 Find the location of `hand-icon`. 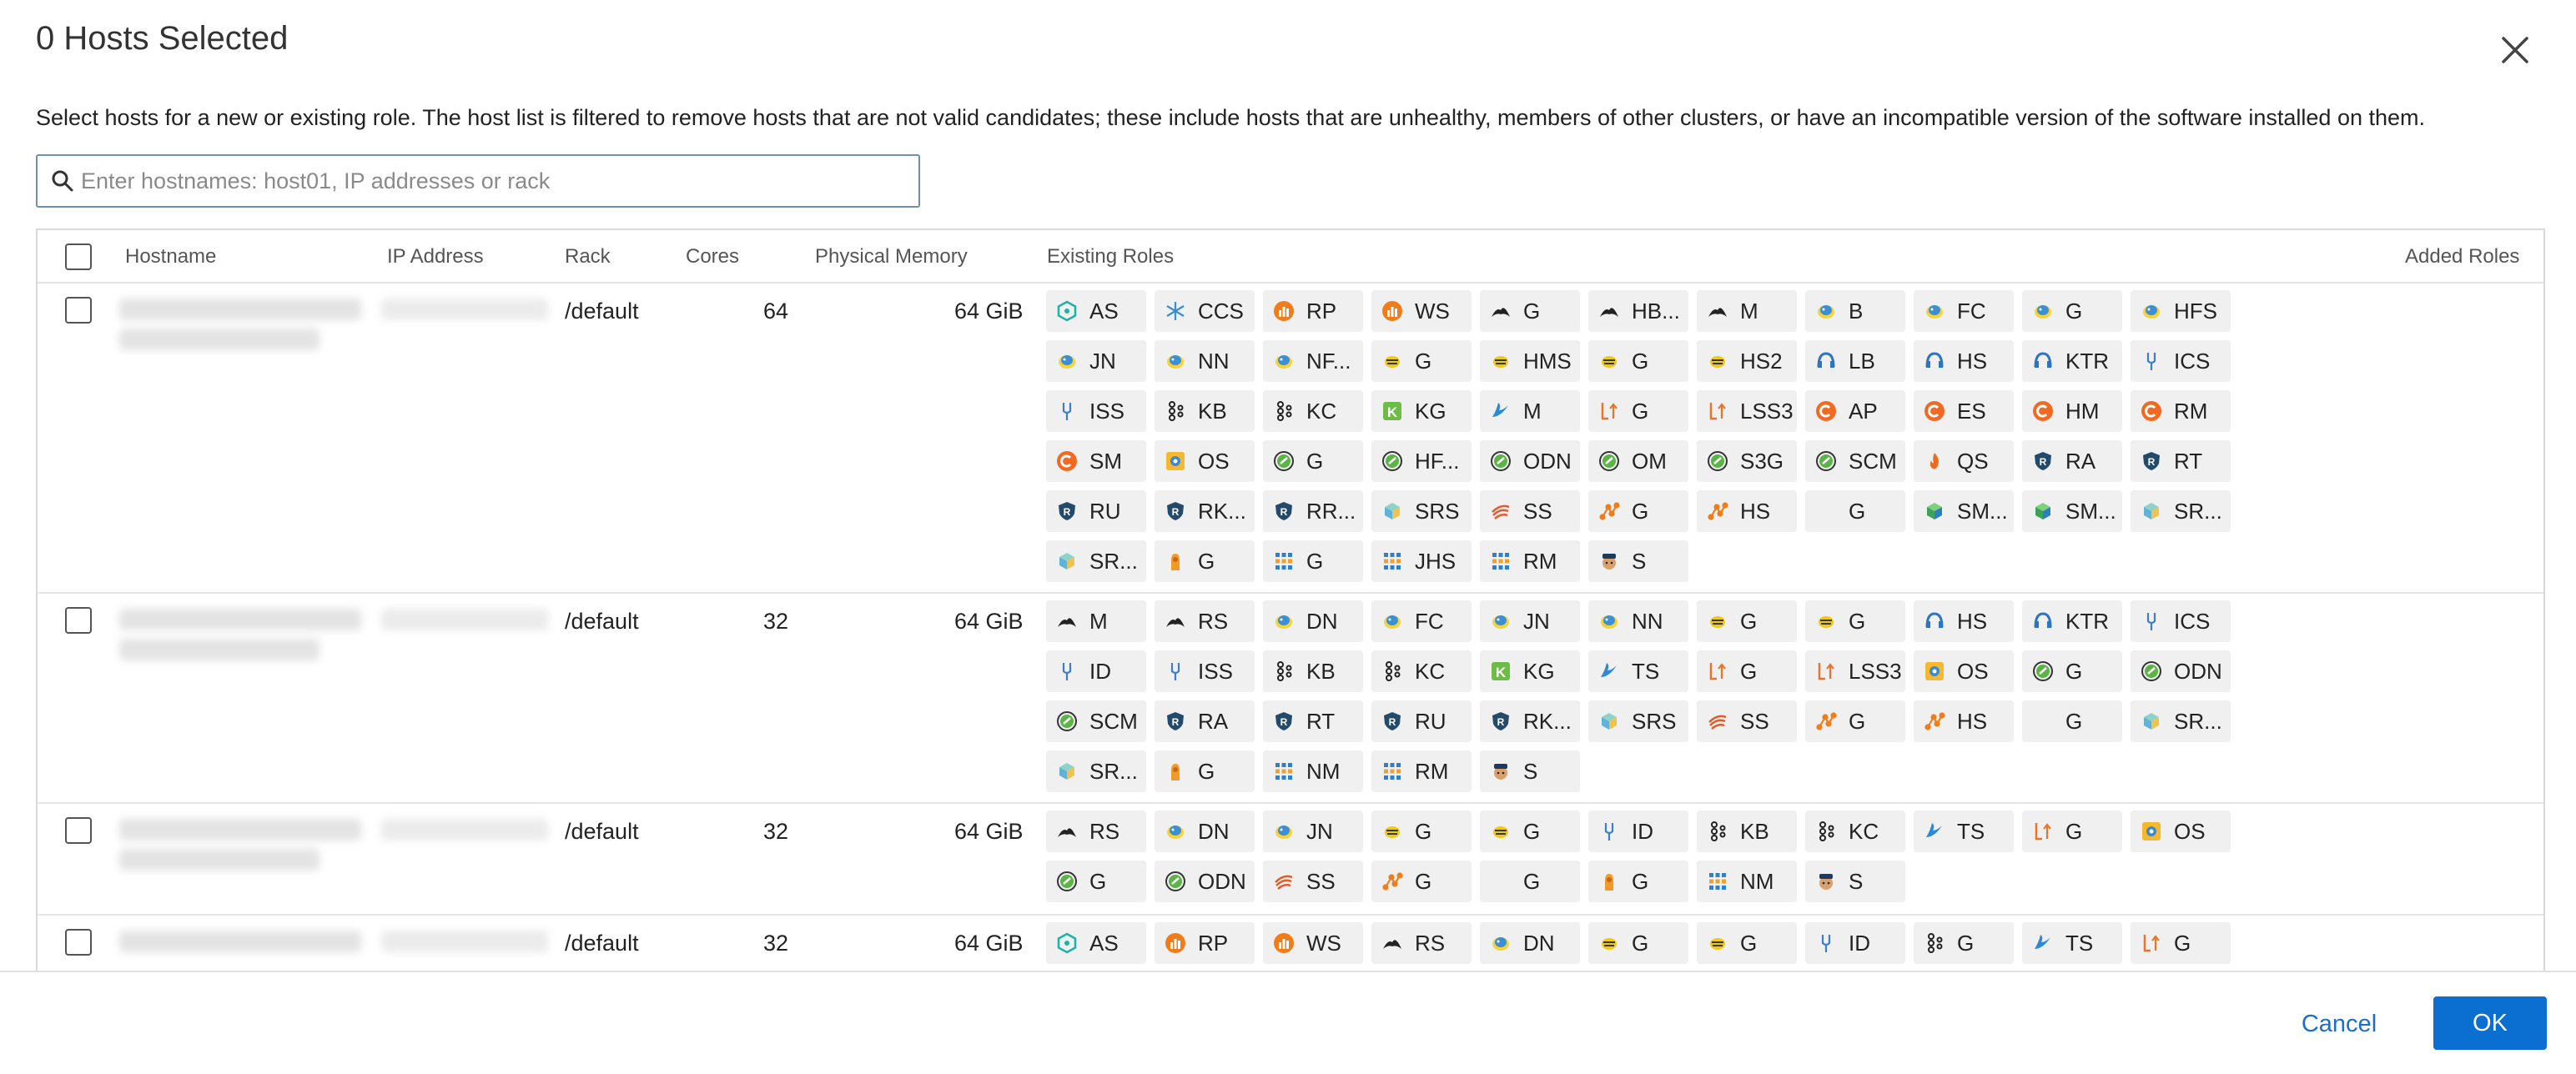

hand-icon is located at coordinates (1175, 561).